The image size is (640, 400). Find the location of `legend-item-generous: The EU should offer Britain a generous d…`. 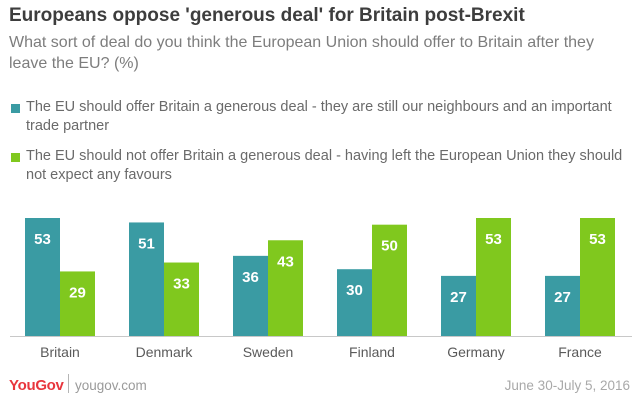

legend-item-generous: The EU should offer Britain a generous d… is located at coordinates (321, 117).